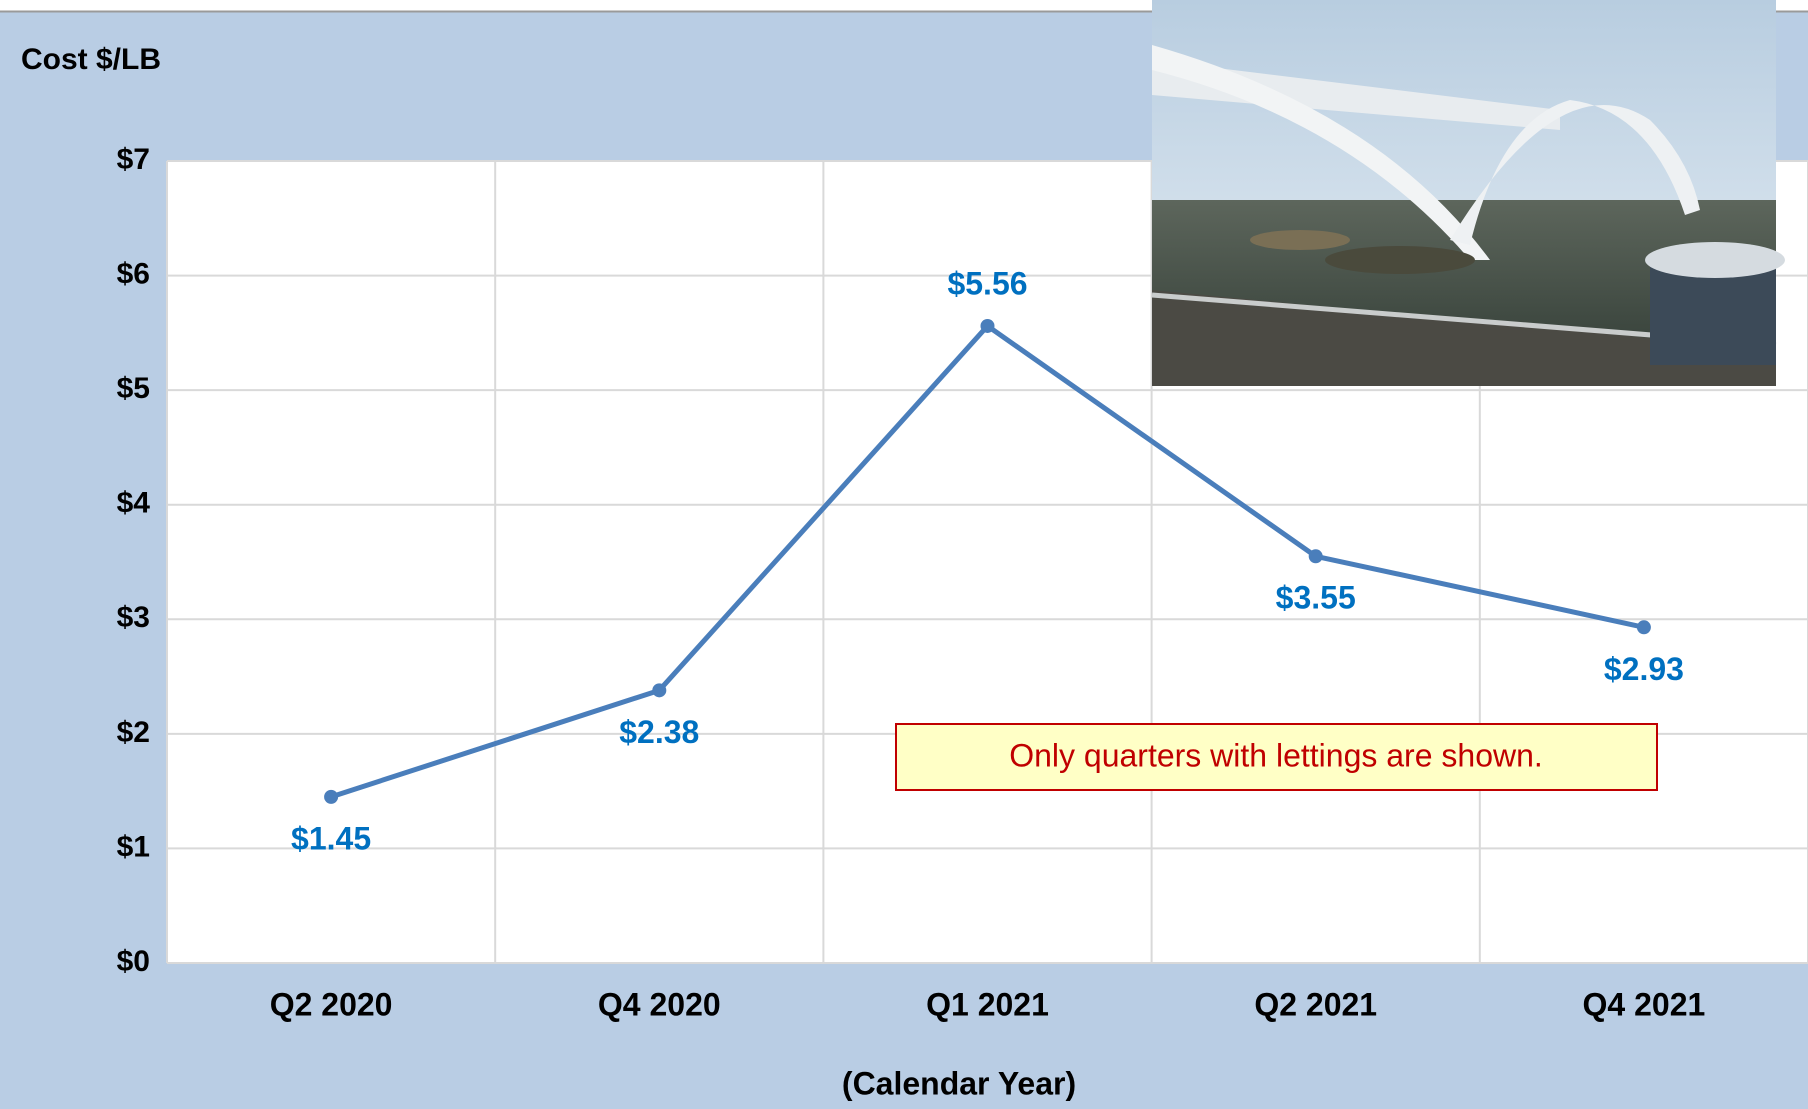 The height and width of the screenshot is (1109, 1808). Describe the element at coordinates (1644, 1004) in the screenshot. I see `x-tick-label: Q4 2021` at that location.